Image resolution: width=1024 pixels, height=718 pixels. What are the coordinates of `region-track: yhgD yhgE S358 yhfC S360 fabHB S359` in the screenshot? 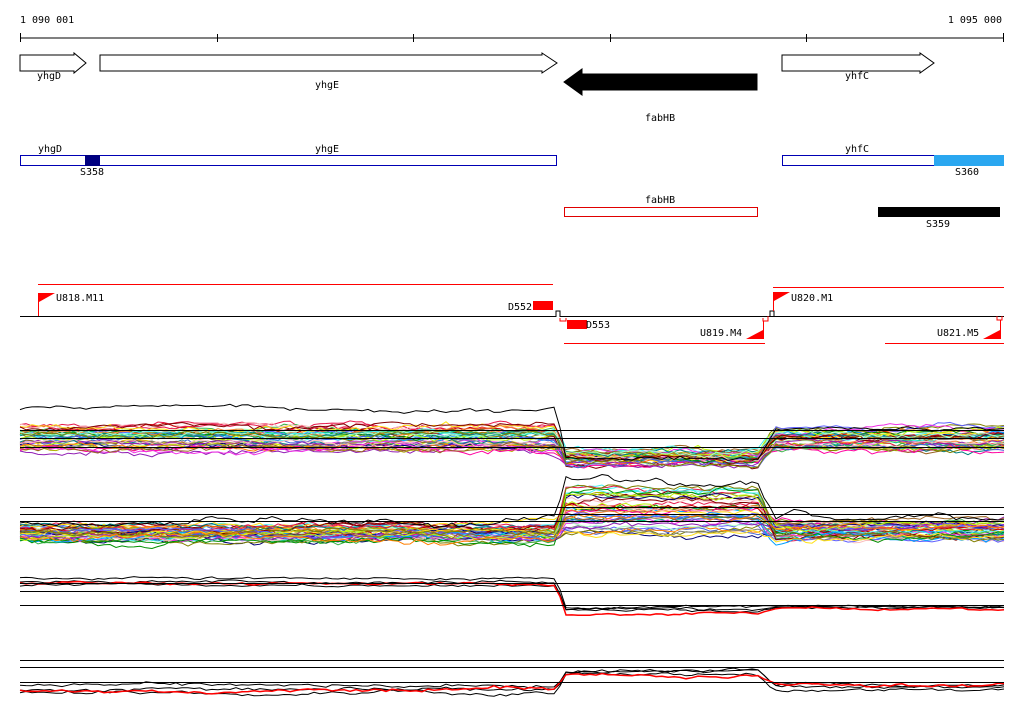 It's located at (512, 187).